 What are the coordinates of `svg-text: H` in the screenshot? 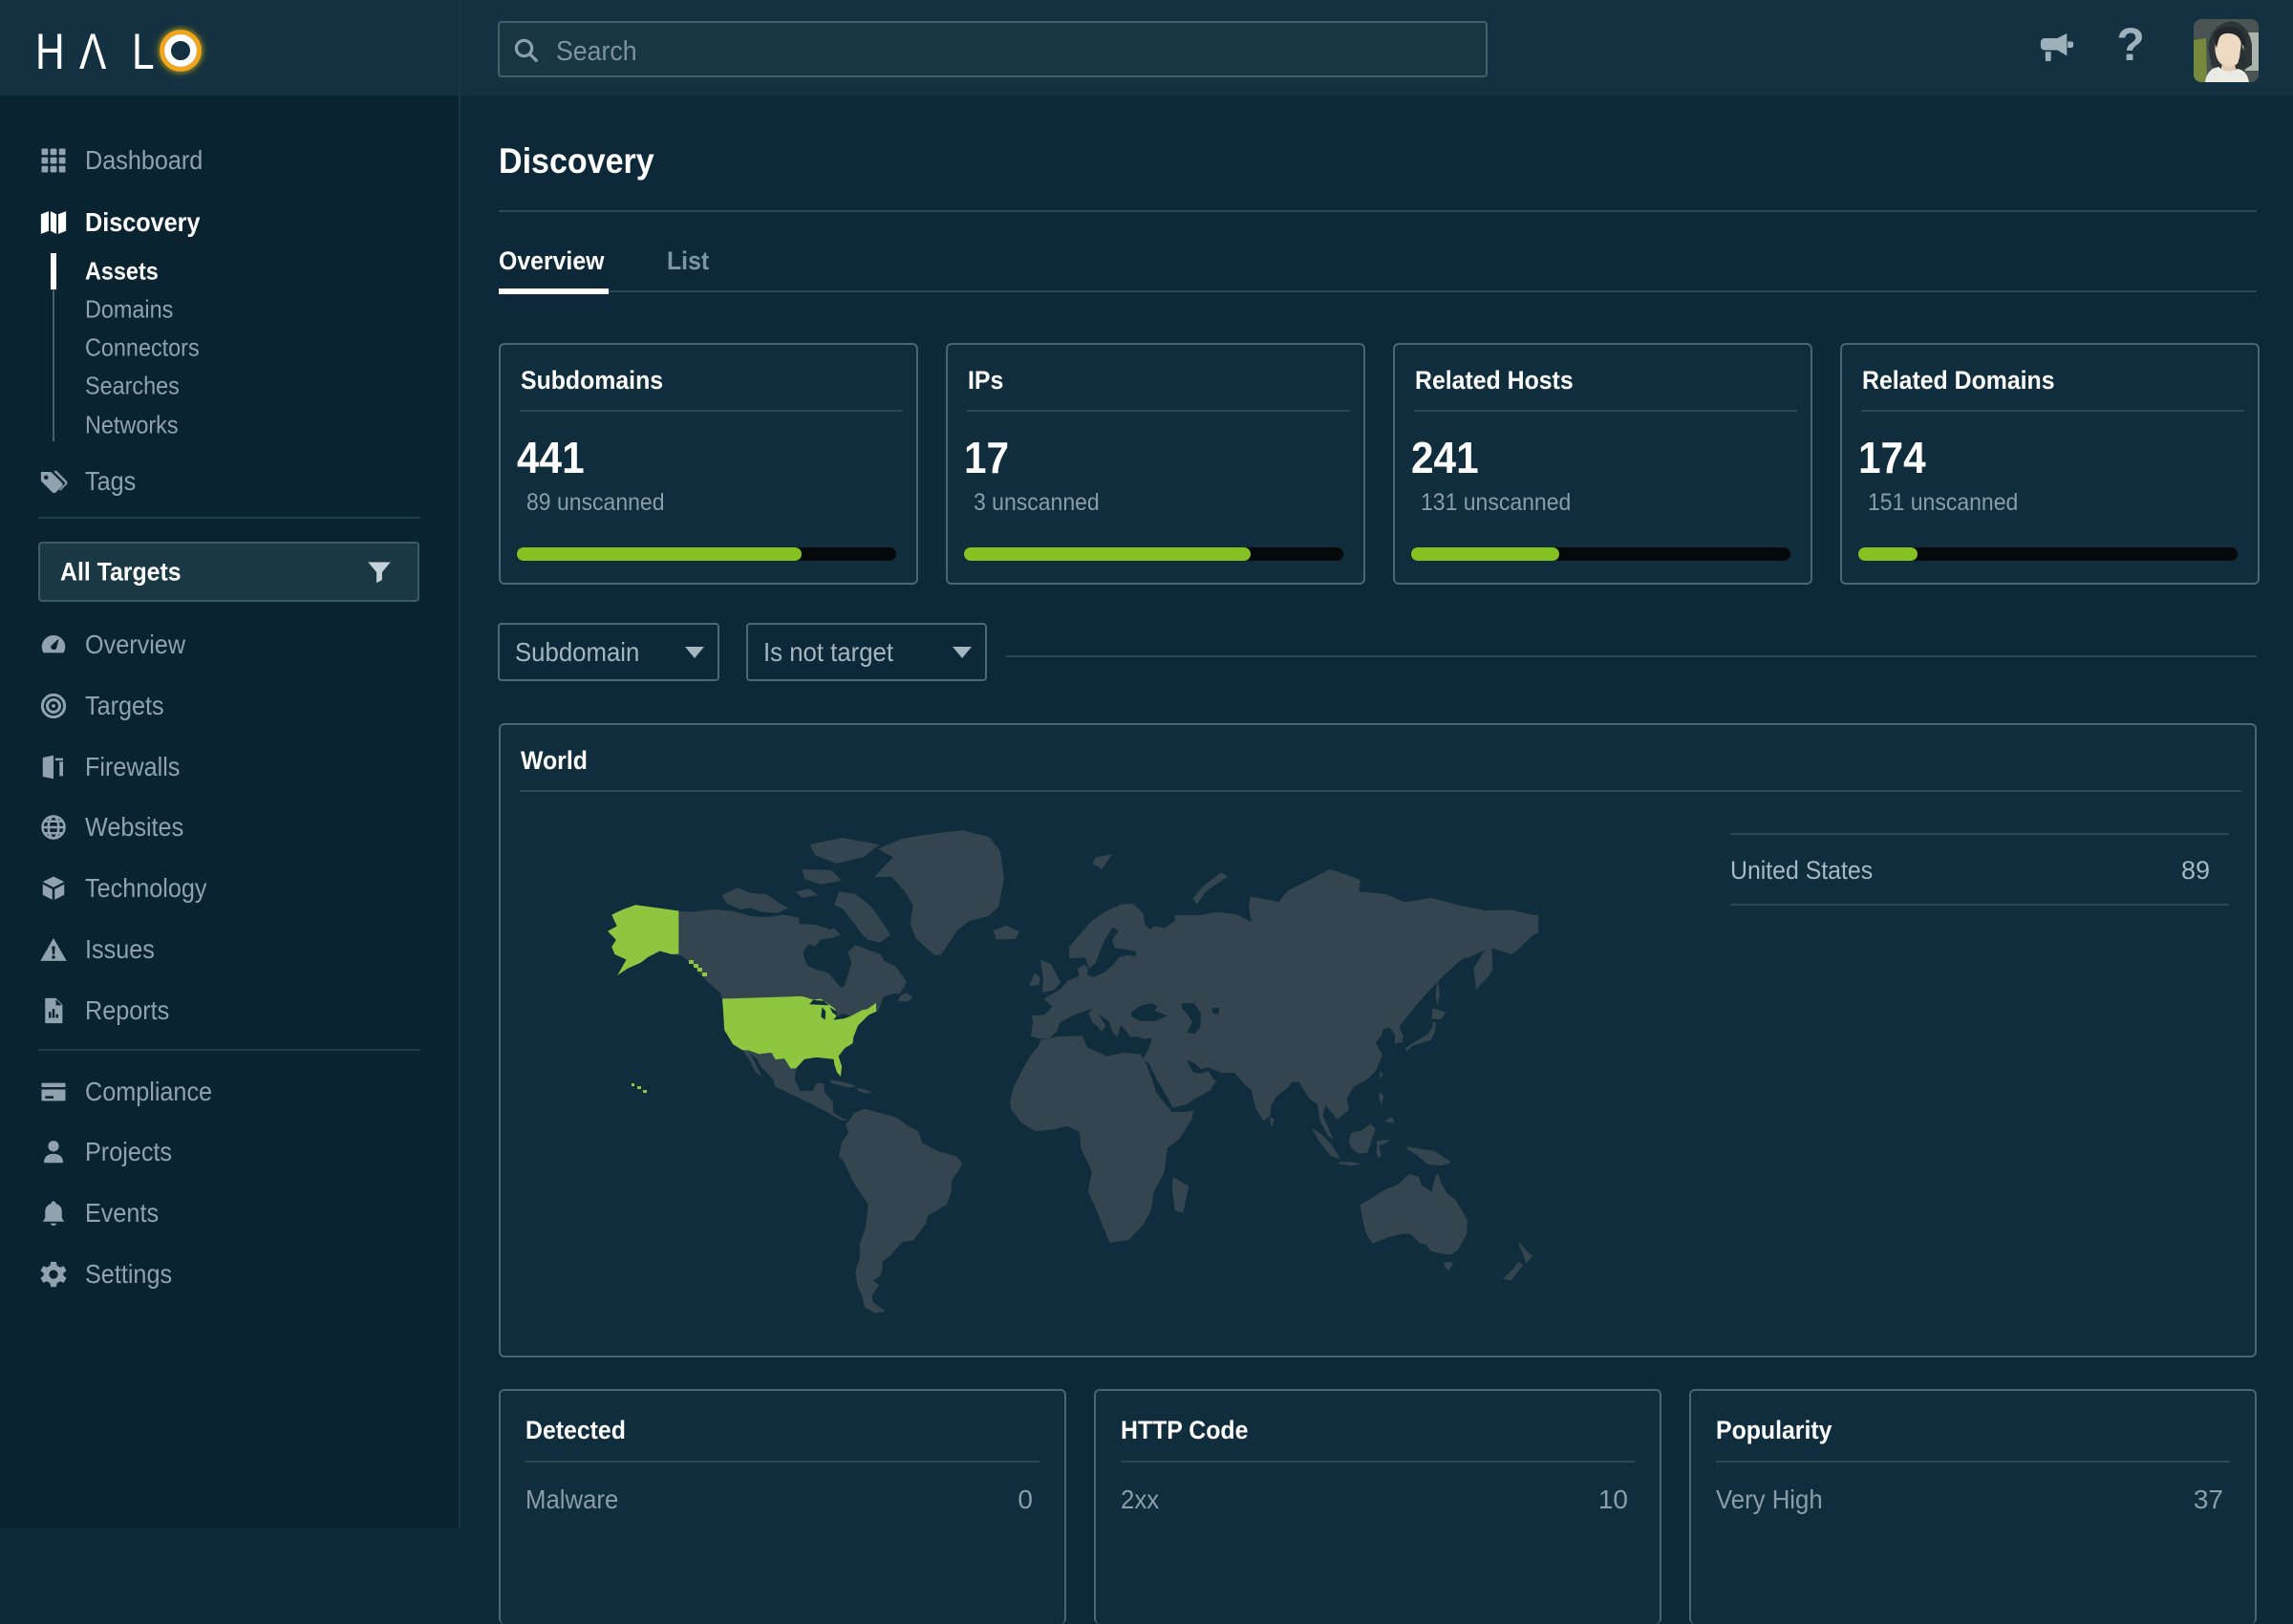 It's located at (50, 53).